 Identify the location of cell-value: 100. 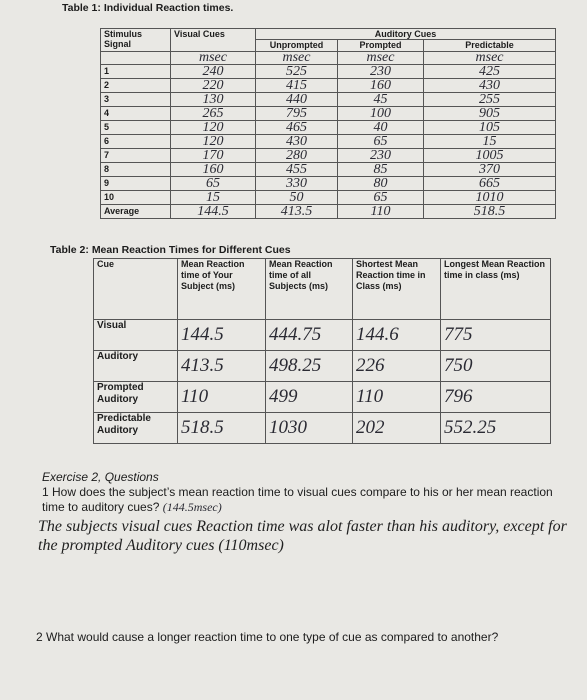
(380, 113).